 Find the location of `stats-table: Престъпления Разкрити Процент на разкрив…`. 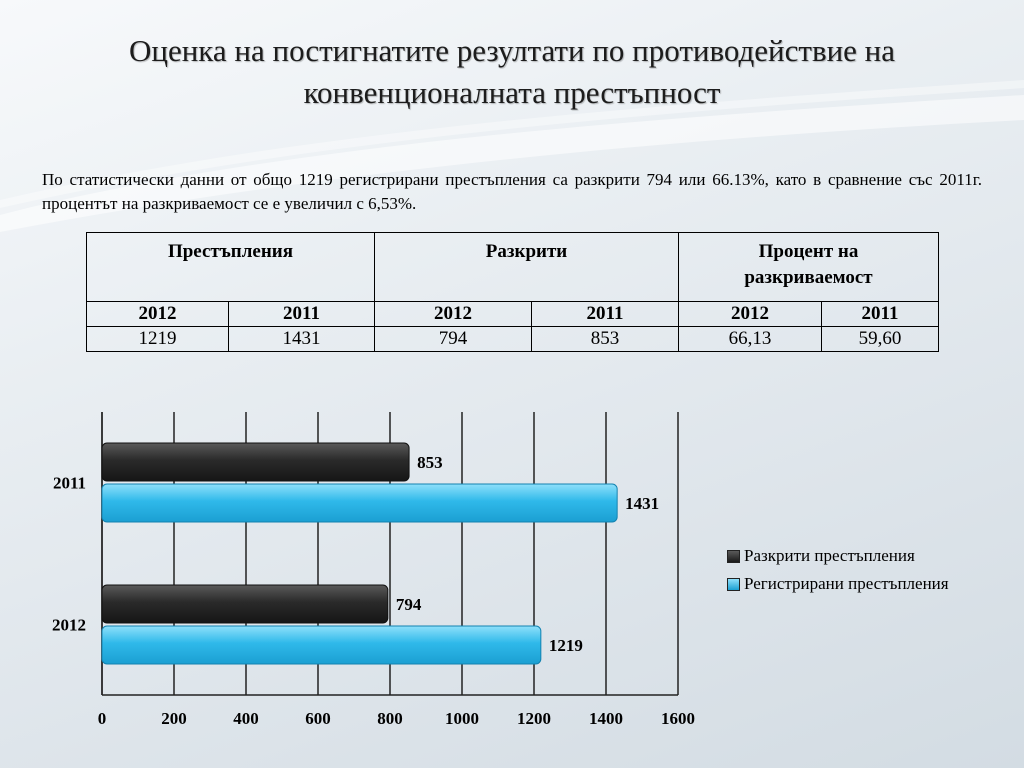

stats-table: Престъпления Разкрити Процент на разкрив… is located at coordinates (512, 292).